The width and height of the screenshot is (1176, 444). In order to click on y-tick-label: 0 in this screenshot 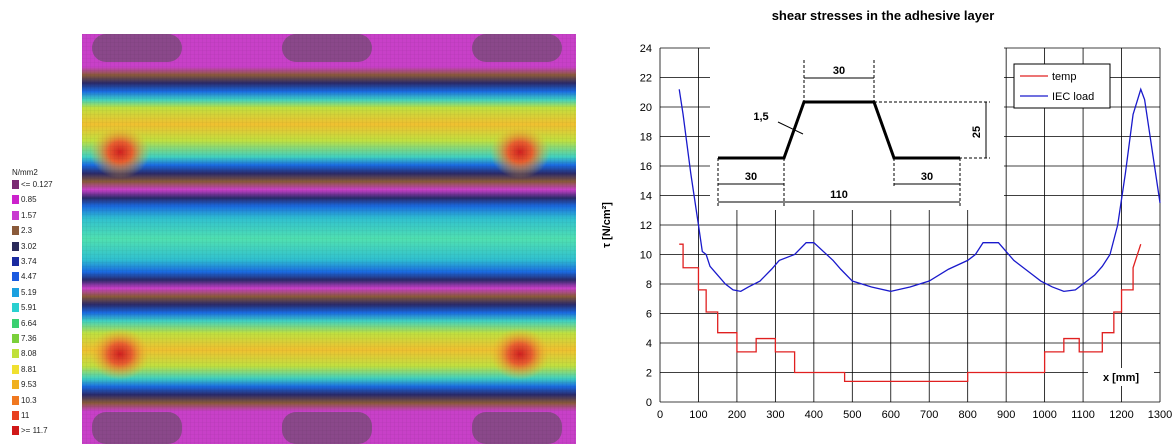, I will do `click(649, 403)`.